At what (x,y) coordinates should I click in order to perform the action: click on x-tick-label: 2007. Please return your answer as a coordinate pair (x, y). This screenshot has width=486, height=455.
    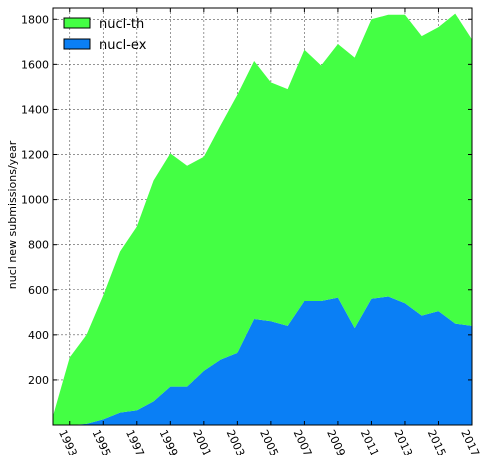
    Looking at the image, I should click on (303, 441).